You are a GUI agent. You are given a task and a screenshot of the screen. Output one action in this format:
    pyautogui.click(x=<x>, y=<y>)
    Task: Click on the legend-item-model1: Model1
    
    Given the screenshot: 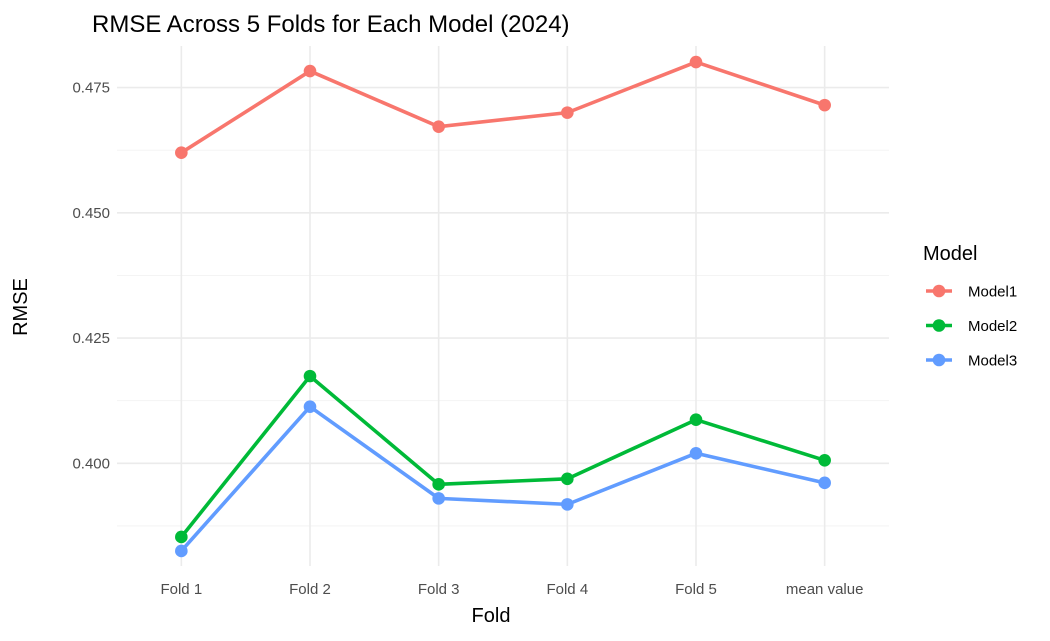 What is the action you would take?
    pyautogui.click(x=971, y=292)
    